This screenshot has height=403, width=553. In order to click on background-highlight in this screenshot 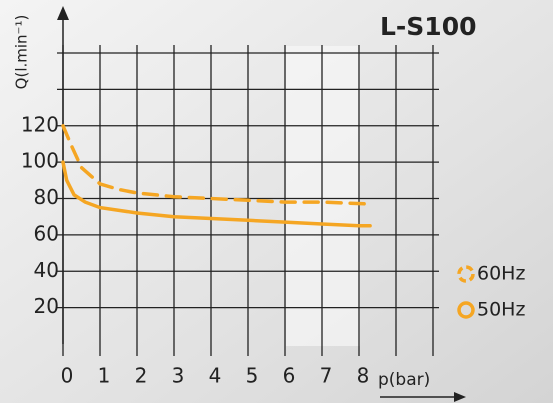, I will do `click(323, 196)`.